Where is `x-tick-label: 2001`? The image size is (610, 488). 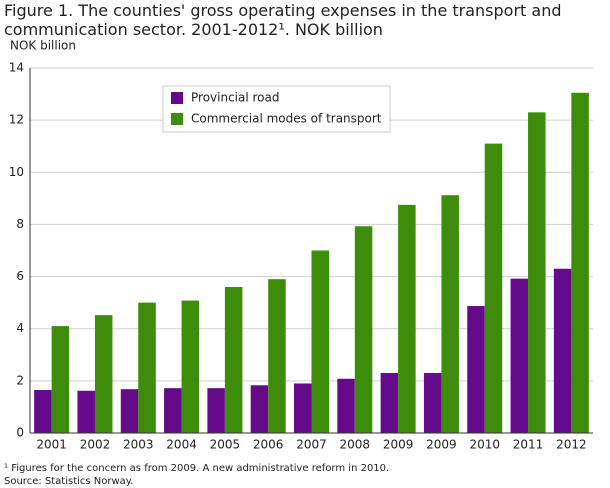 x-tick-label: 2001 is located at coordinates (51, 445).